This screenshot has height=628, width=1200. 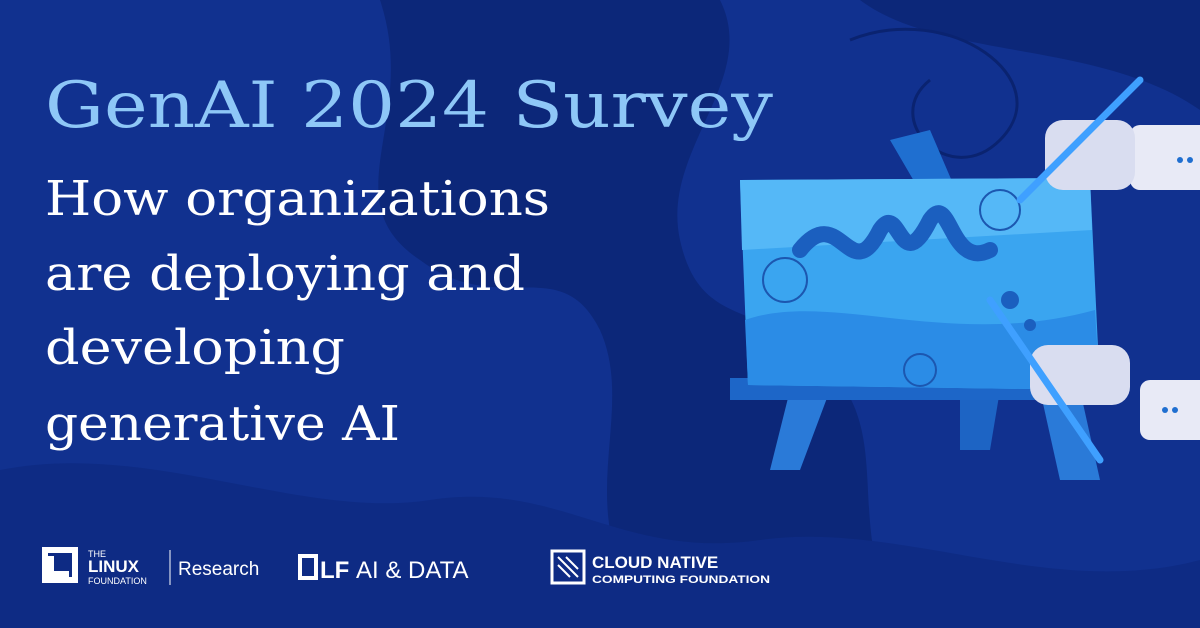 What do you see at coordinates (655, 562) in the screenshot?
I see `logo-text: CLOUD NATIVE` at bounding box center [655, 562].